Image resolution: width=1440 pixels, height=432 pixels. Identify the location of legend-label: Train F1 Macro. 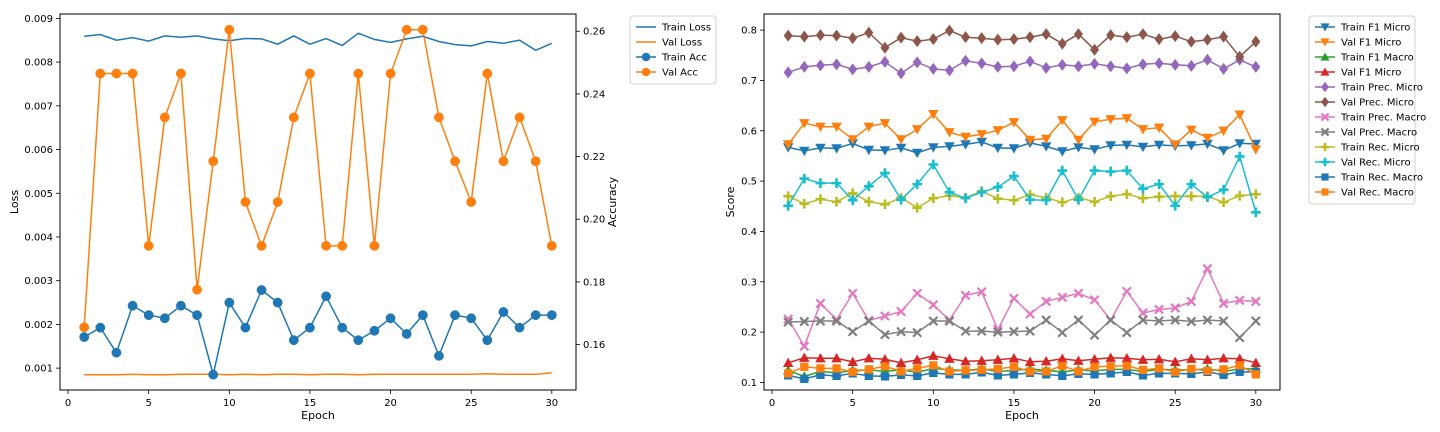
(1377, 58).